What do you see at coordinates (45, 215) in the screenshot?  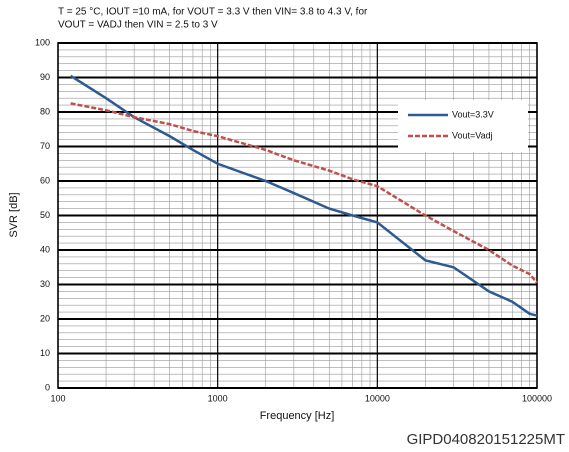 I see `y-tick-label: 50` at bounding box center [45, 215].